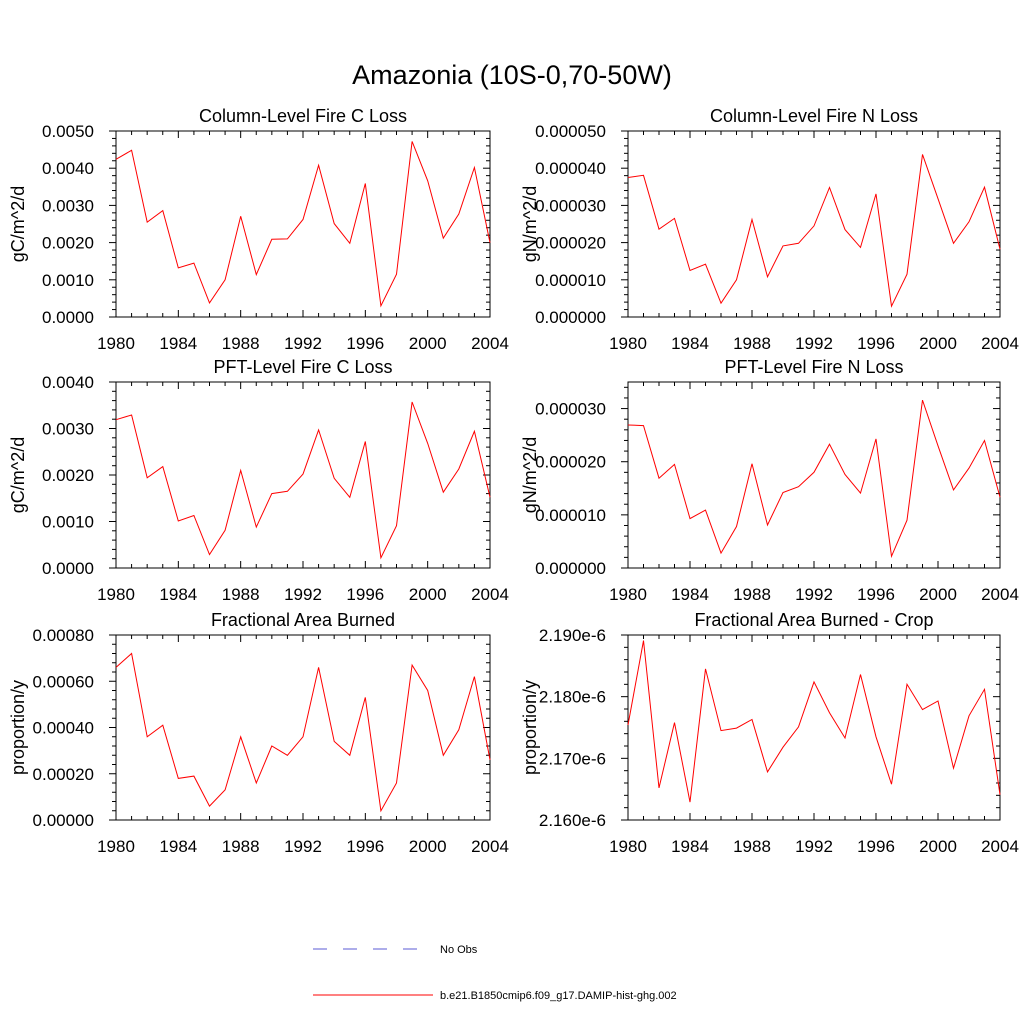  What do you see at coordinates (570, 131) in the screenshot?
I see `y-tick-label: 0.000050` at bounding box center [570, 131].